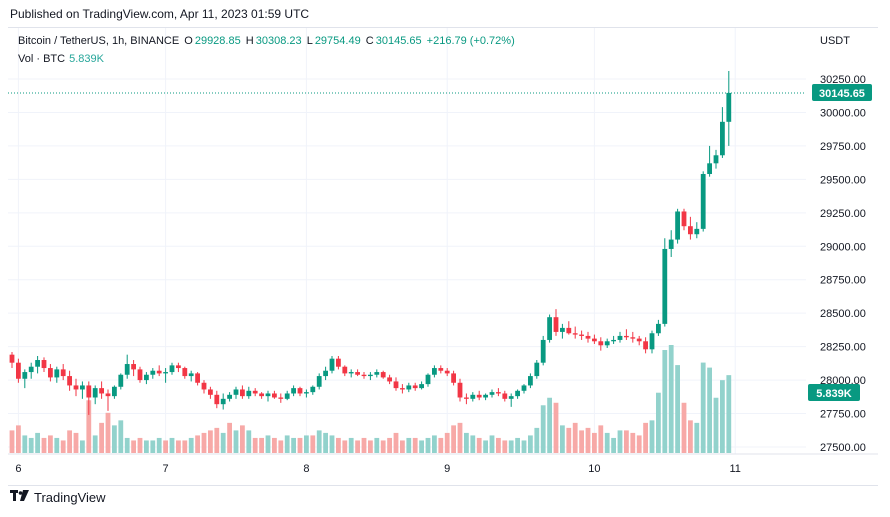  What do you see at coordinates (61, 59) in the screenshot?
I see `volume-legend: Vol · BTC 5.839K` at bounding box center [61, 59].